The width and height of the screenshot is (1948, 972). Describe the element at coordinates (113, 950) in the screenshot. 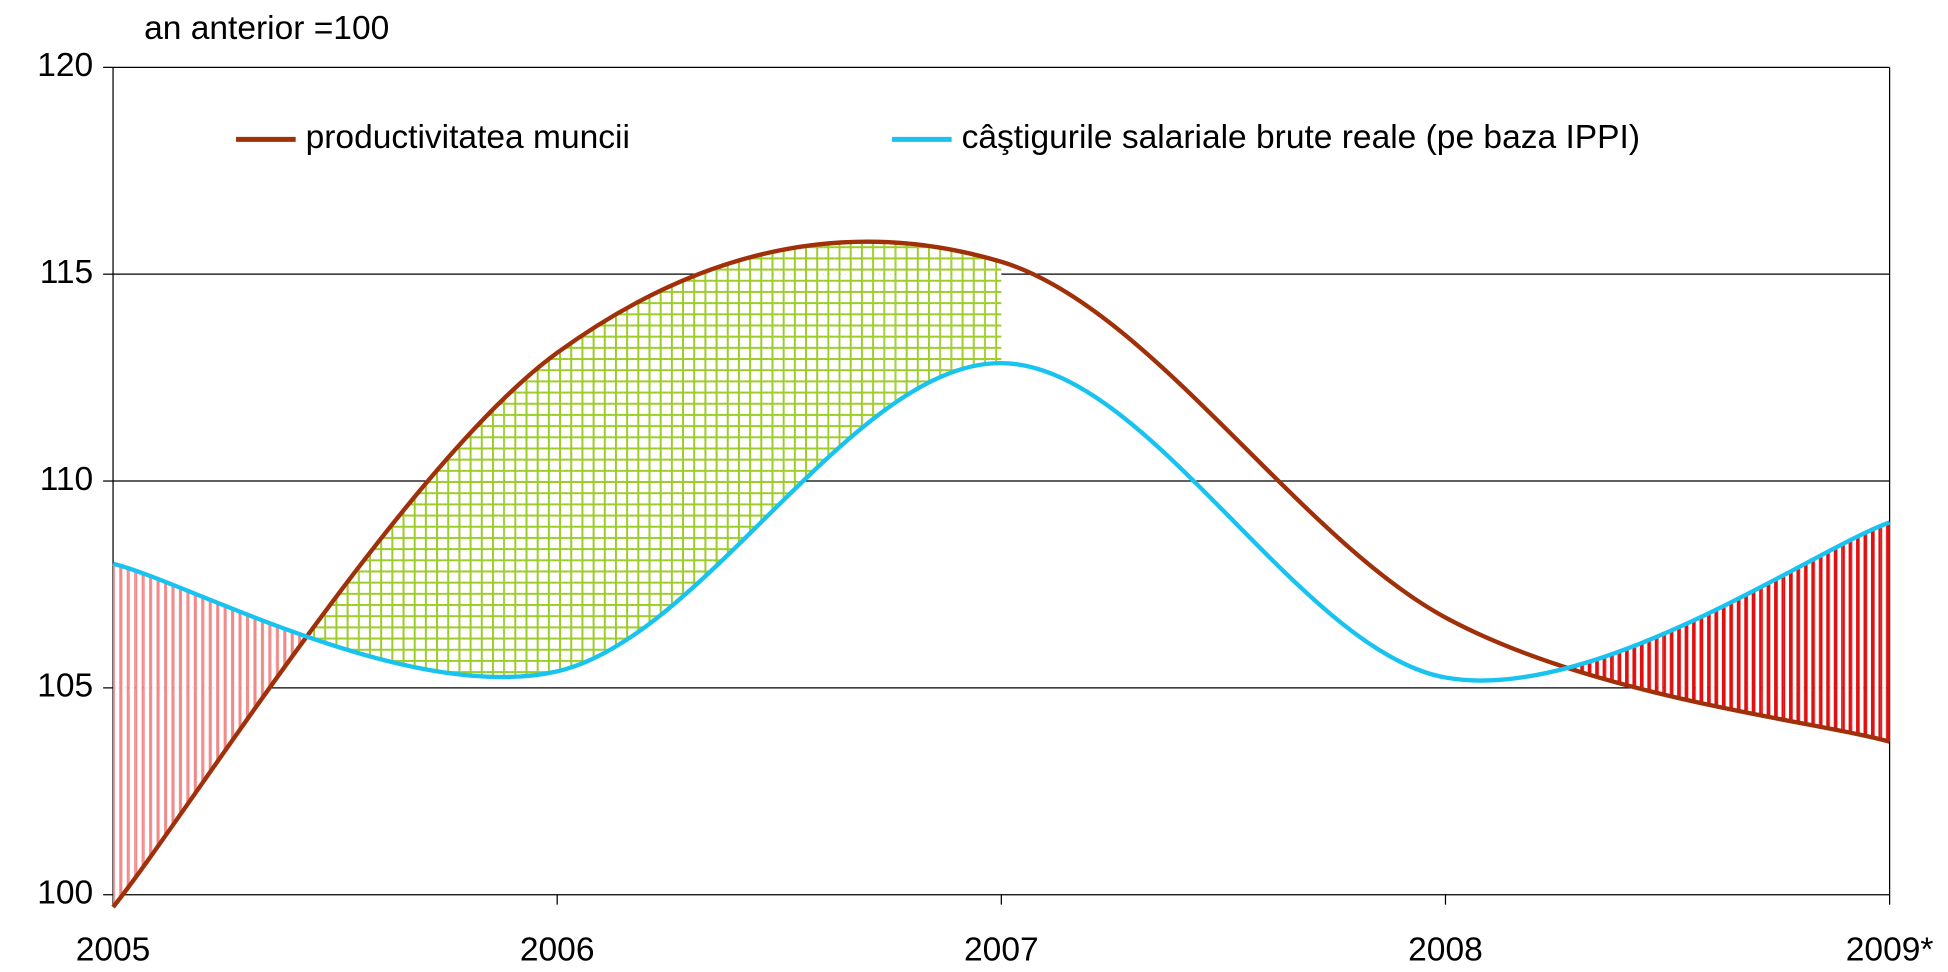

I see `x-tick-label: 2005` at that location.